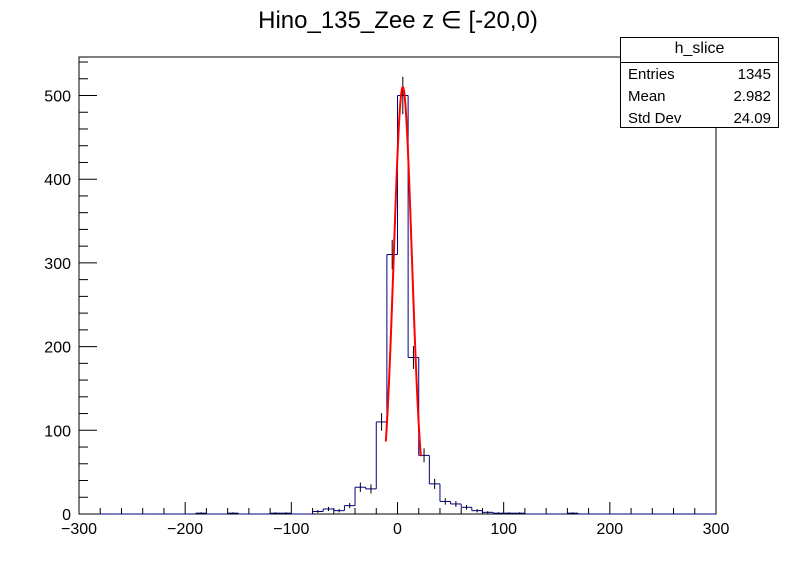 The height and width of the screenshot is (572, 796). What do you see at coordinates (503, 529) in the screenshot?
I see `x-tick-label: 100` at bounding box center [503, 529].